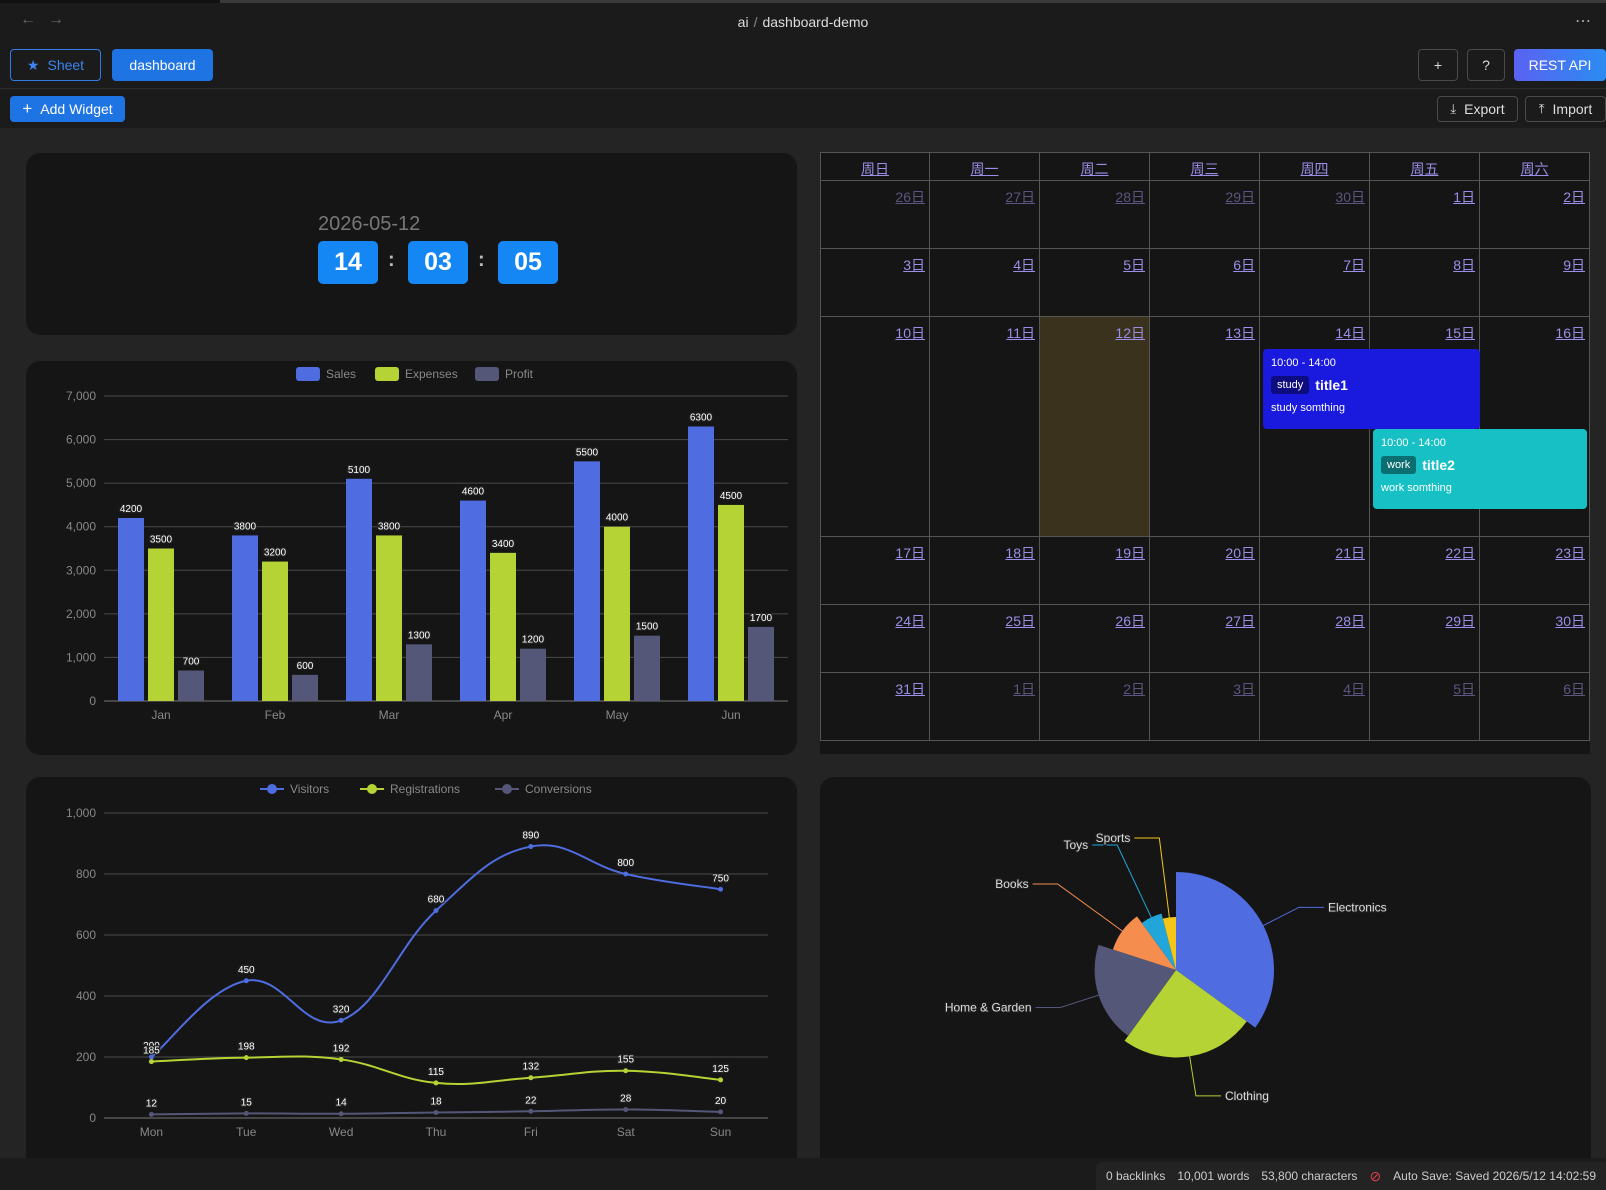  What do you see at coordinates (1375, 1175) in the screenshot?
I see `sync-off-icon: ⊘` at bounding box center [1375, 1175].